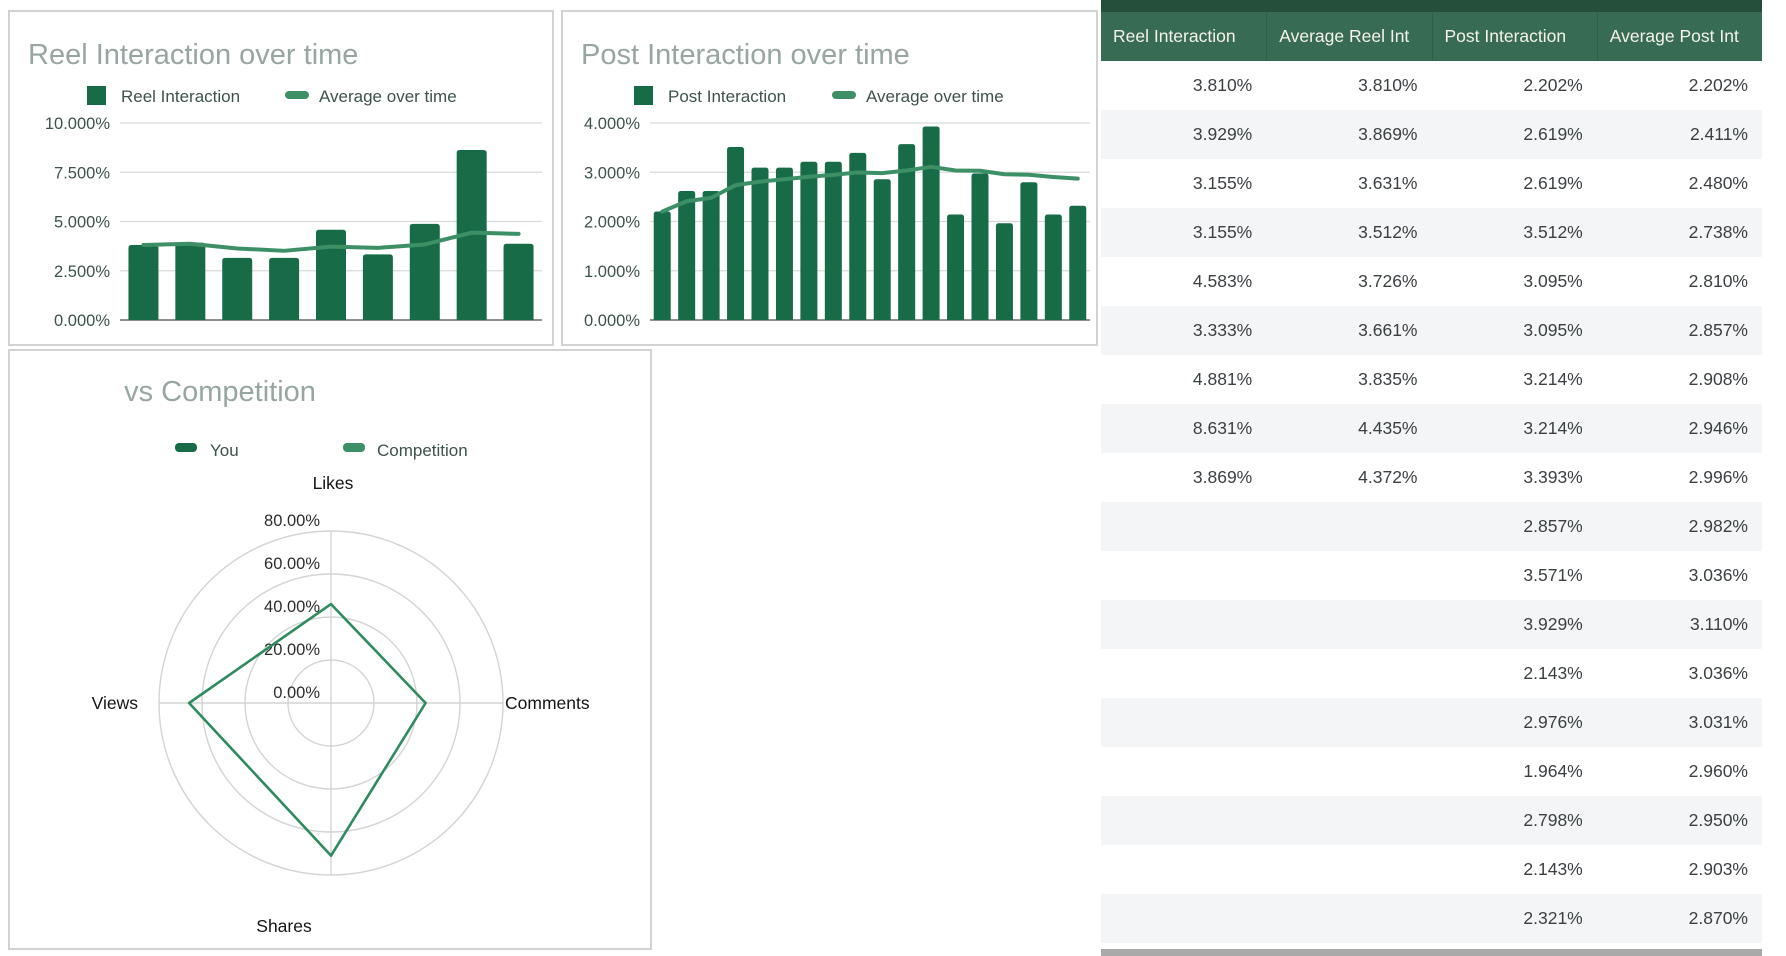 The image size is (1786, 956). Describe the element at coordinates (1431, 6) in the screenshot. I see `table-top-strip` at that location.